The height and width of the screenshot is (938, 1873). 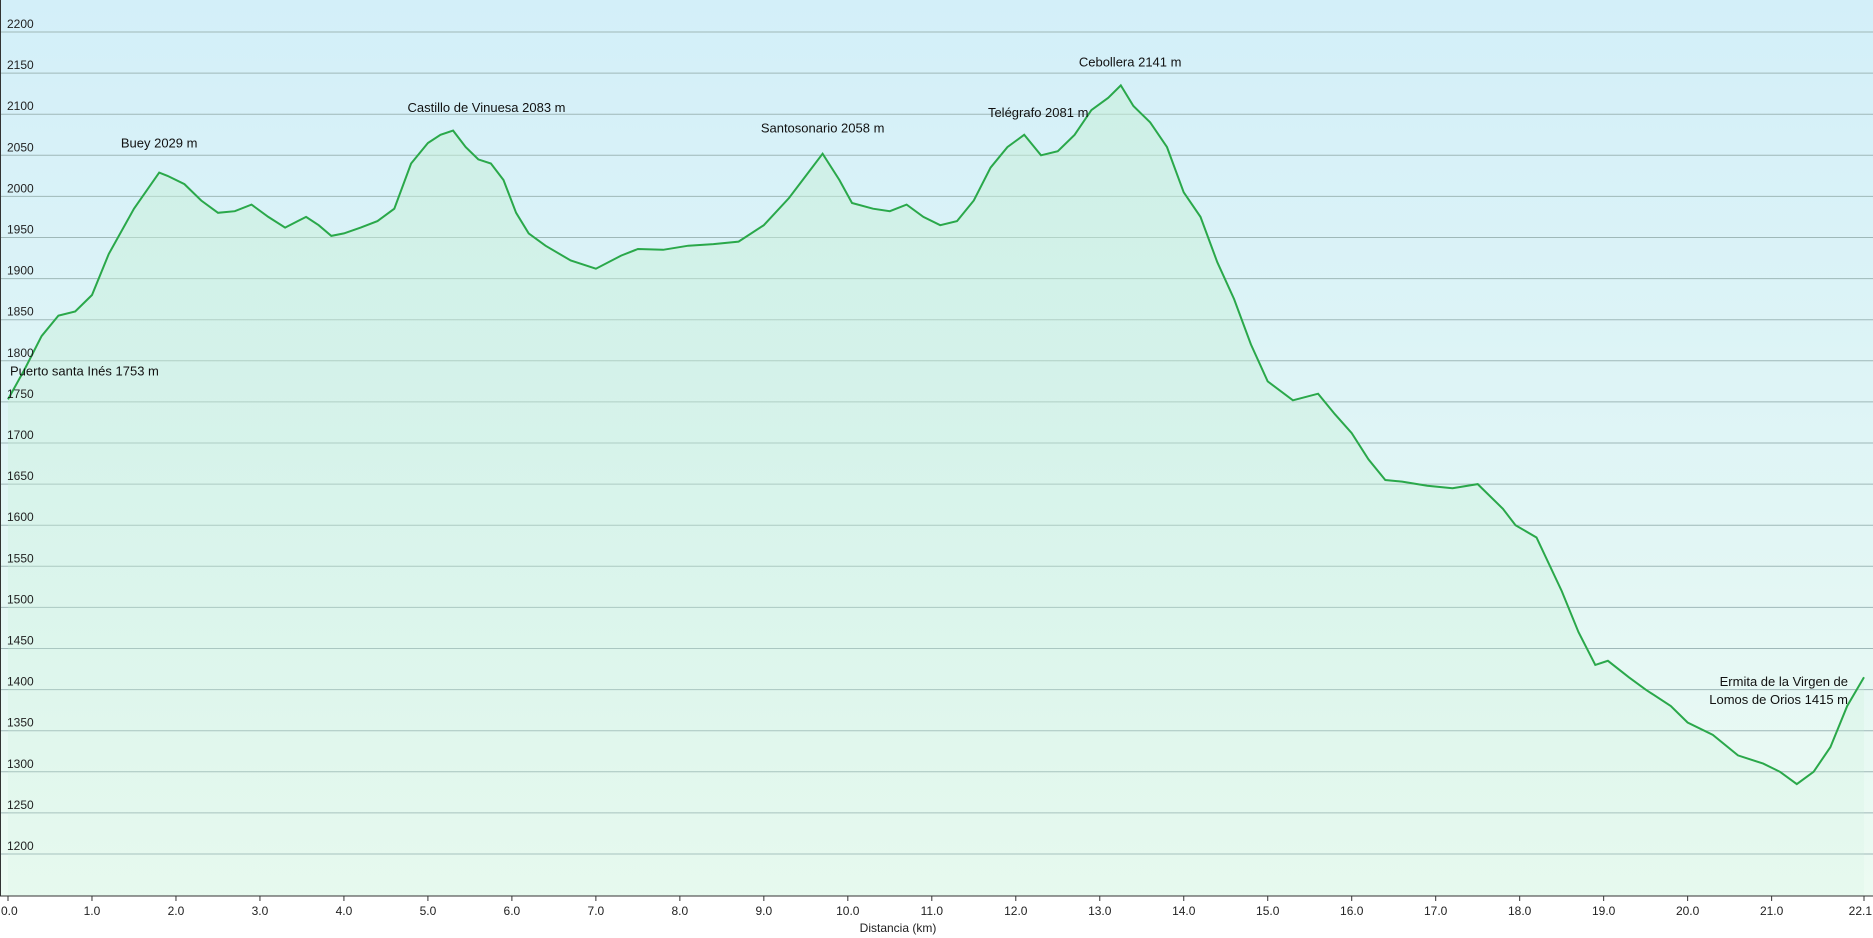 I want to click on x-tick-label: 2.0, so click(x=176, y=911).